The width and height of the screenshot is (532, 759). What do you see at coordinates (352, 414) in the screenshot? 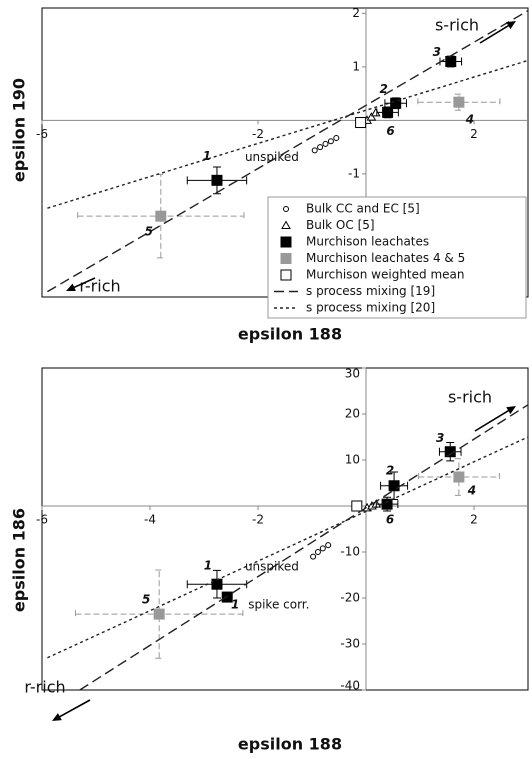
I see `y-tick-label: 20` at bounding box center [352, 414].